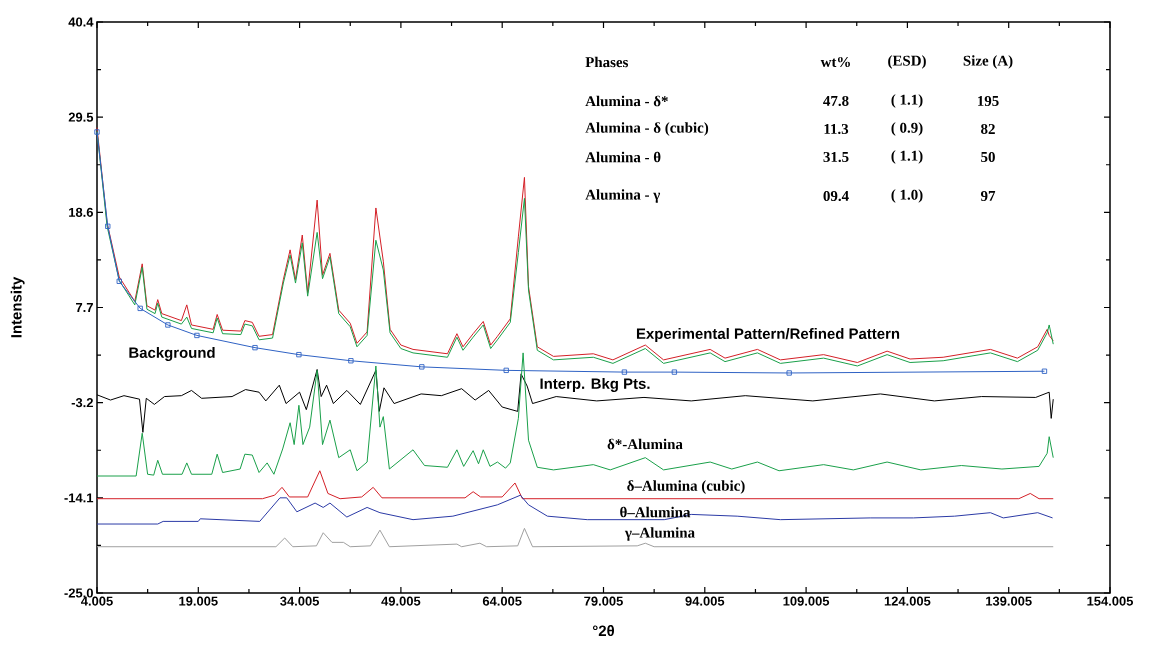 The height and width of the screenshot is (649, 1149). I want to click on x-tick-label: 154.005, so click(1110, 601).